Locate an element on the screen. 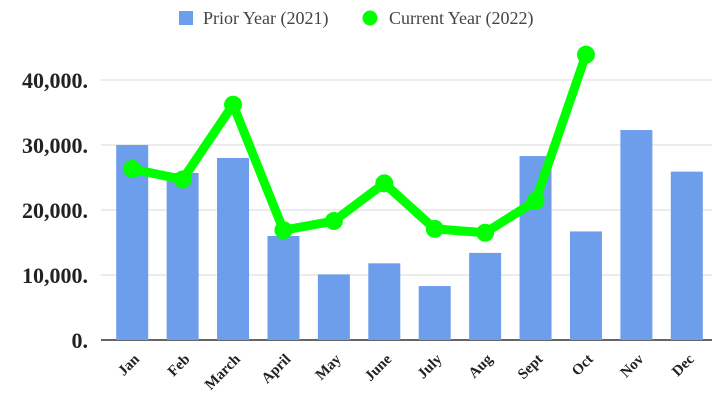 This screenshot has height=409, width=728. x-tick-label: Aug is located at coordinates (481, 366).